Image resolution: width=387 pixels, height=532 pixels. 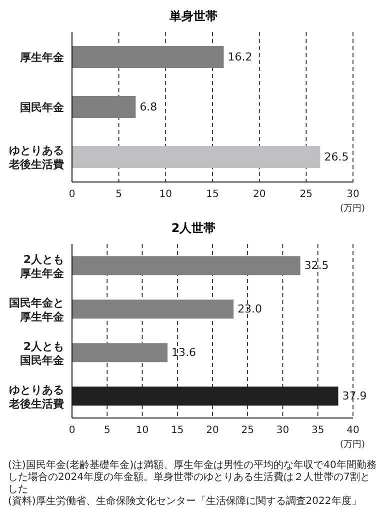 I want to click on data-label: 37.9, so click(x=354, y=396).